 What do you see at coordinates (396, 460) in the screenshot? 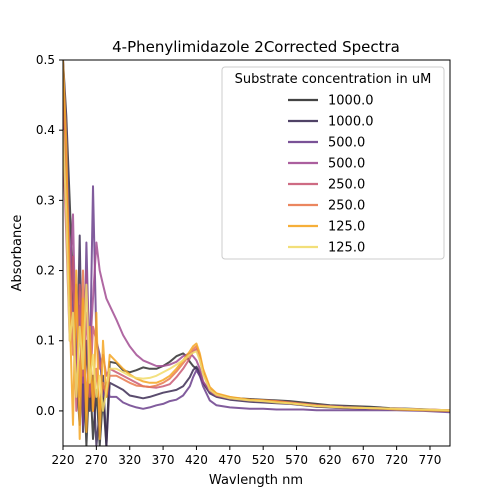
I see `x-tick-label: 720` at bounding box center [396, 460].